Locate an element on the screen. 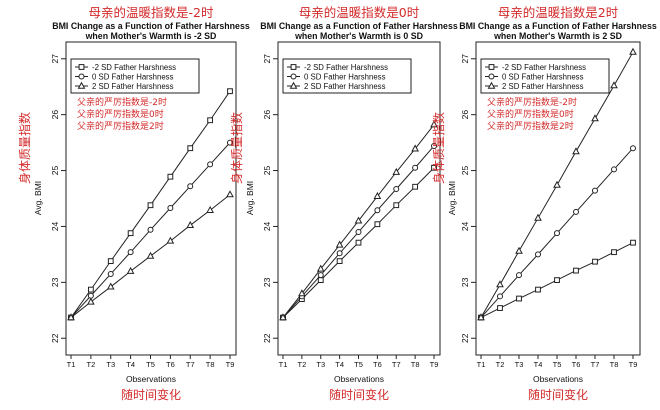 The image size is (660, 410). y-tick-label: 22 is located at coordinates (267, 338).